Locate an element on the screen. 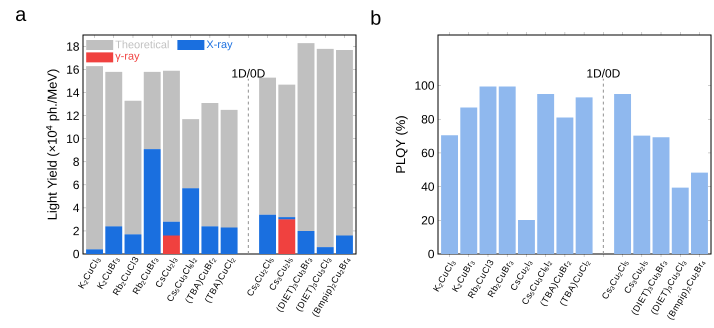 This screenshot has height=328, width=714. y-axis-title: Light Yield (×10$^{4}$ ph./MeV) is located at coordinates (53, 145).